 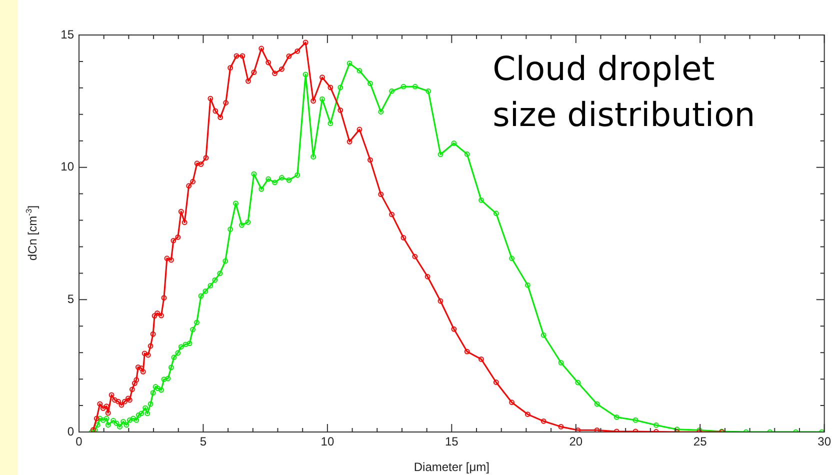 I want to click on y-tick-label: 15, so click(x=67, y=34).